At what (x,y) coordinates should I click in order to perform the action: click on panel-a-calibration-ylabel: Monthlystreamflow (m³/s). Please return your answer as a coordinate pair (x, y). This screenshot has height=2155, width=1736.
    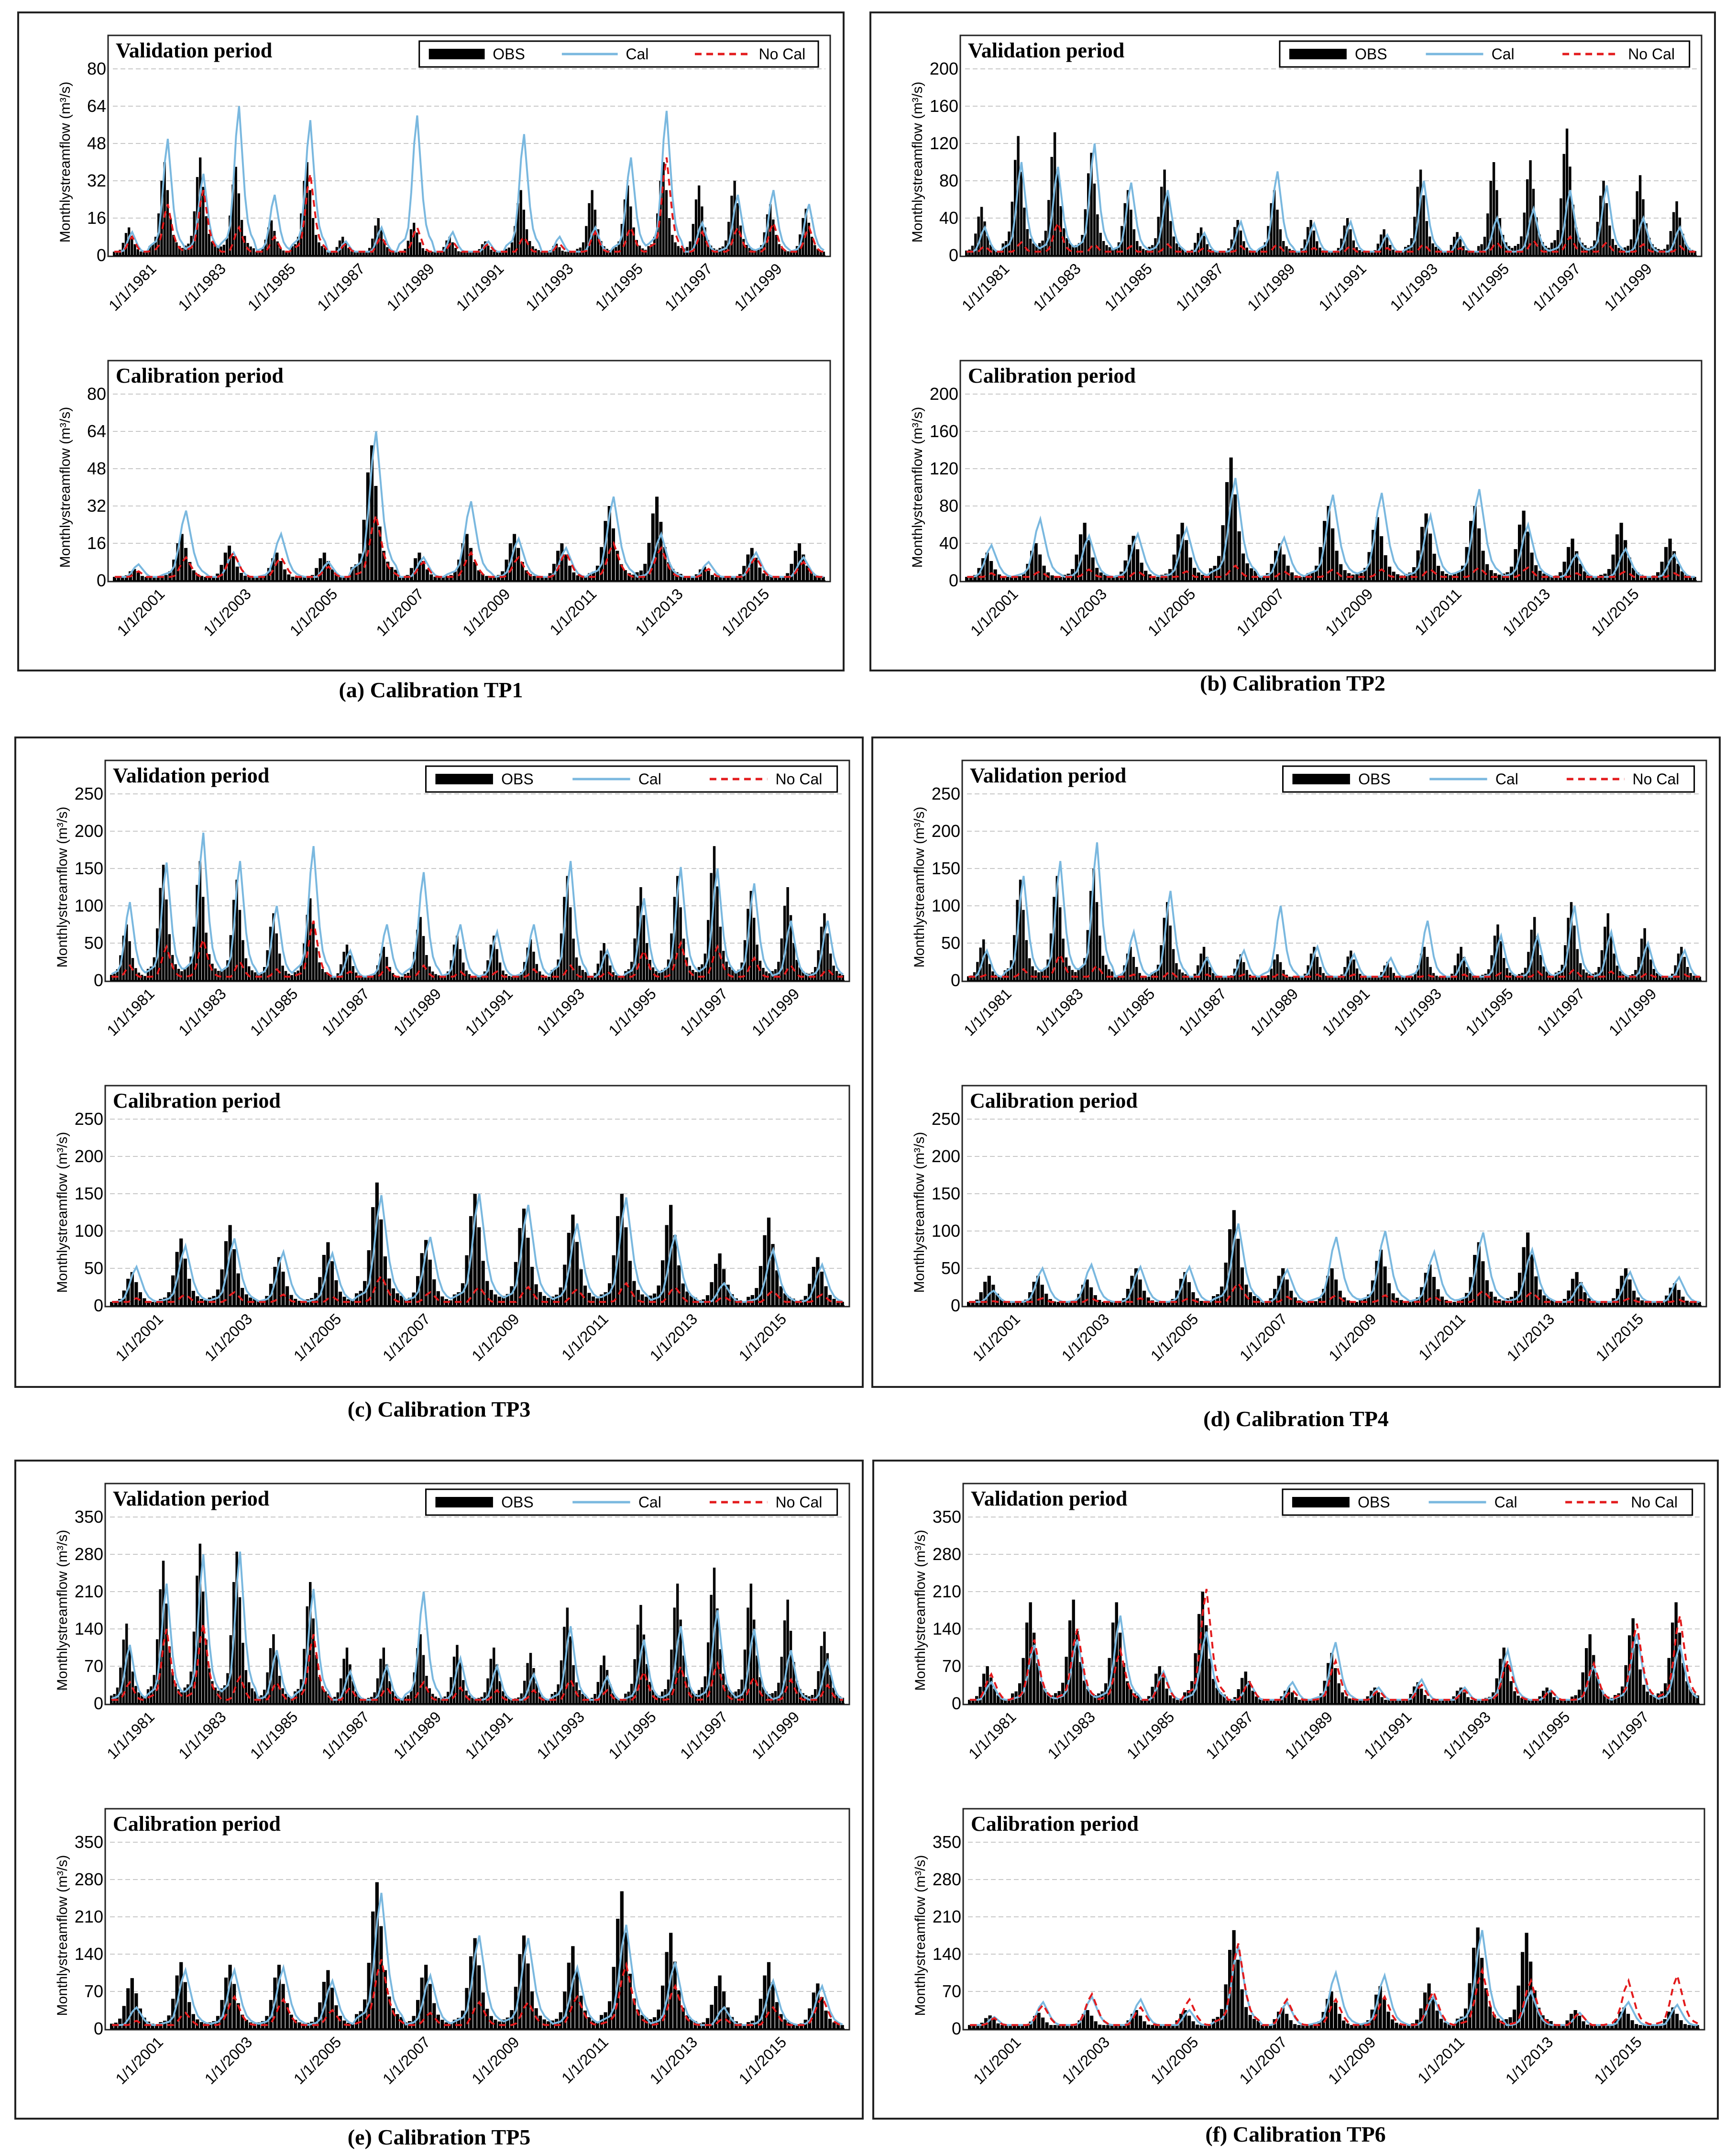
    Looking at the image, I should click on (65, 488).